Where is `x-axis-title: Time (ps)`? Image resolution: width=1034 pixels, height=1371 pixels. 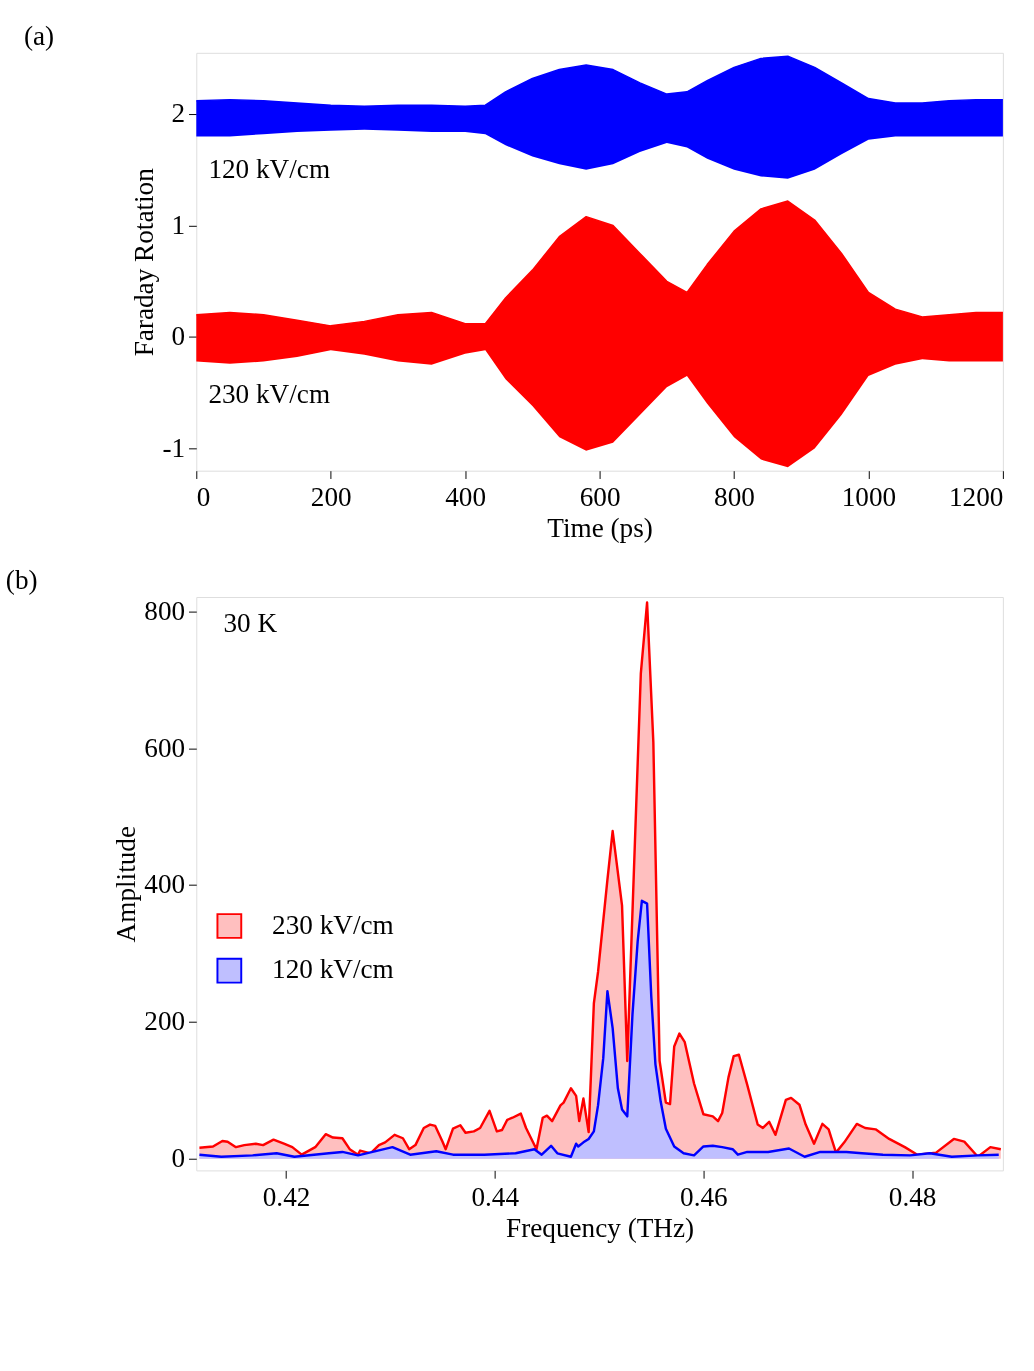 x-axis-title: Time (ps) is located at coordinates (600, 528).